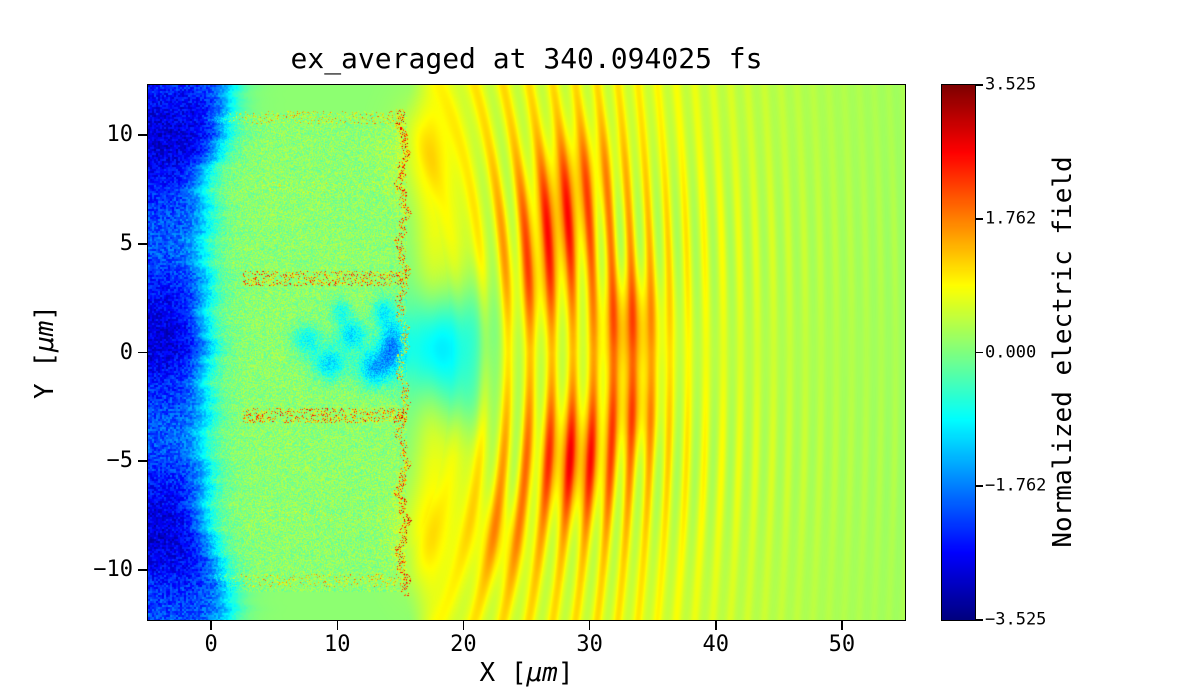 This screenshot has width=1200, height=700. I want to click on y-tick-label: 5, so click(126, 243).